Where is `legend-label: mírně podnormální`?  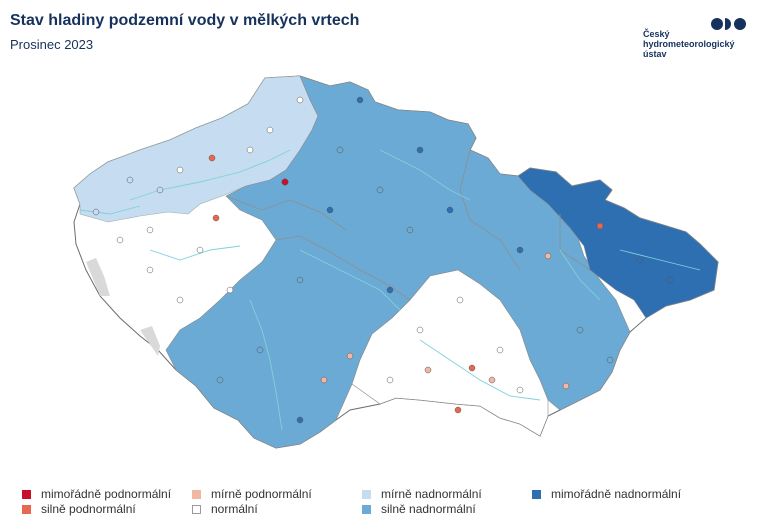 legend-label: mírně podnormální is located at coordinates (261, 494).